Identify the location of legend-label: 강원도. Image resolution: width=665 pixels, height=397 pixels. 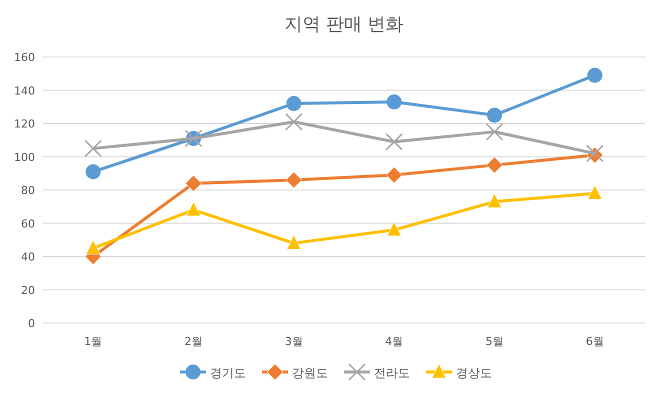
(310, 373).